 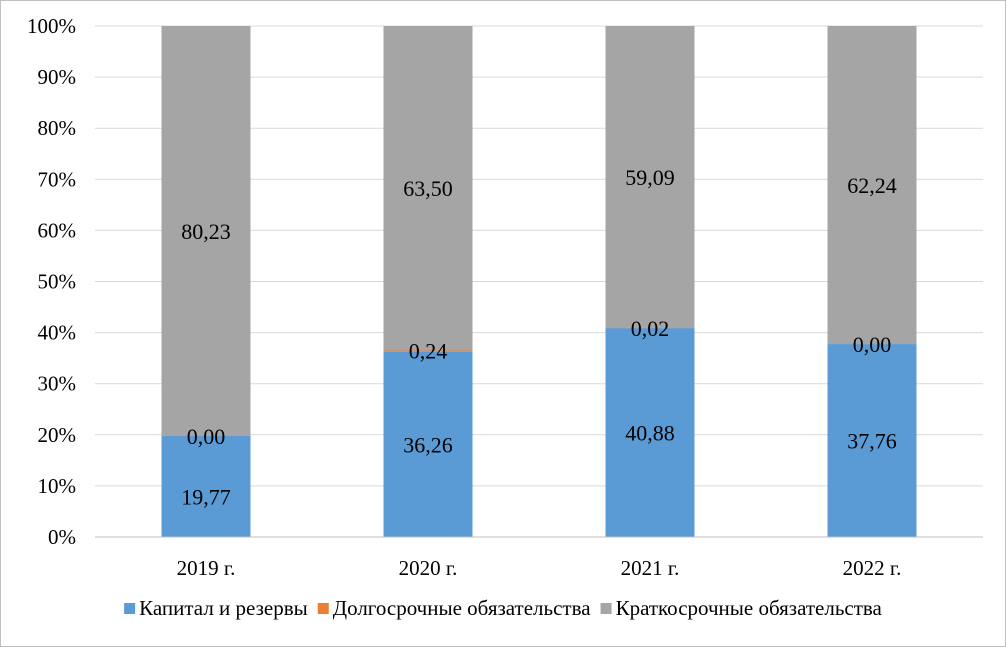 I want to click on data-label: 80,23, so click(x=206, y=231).